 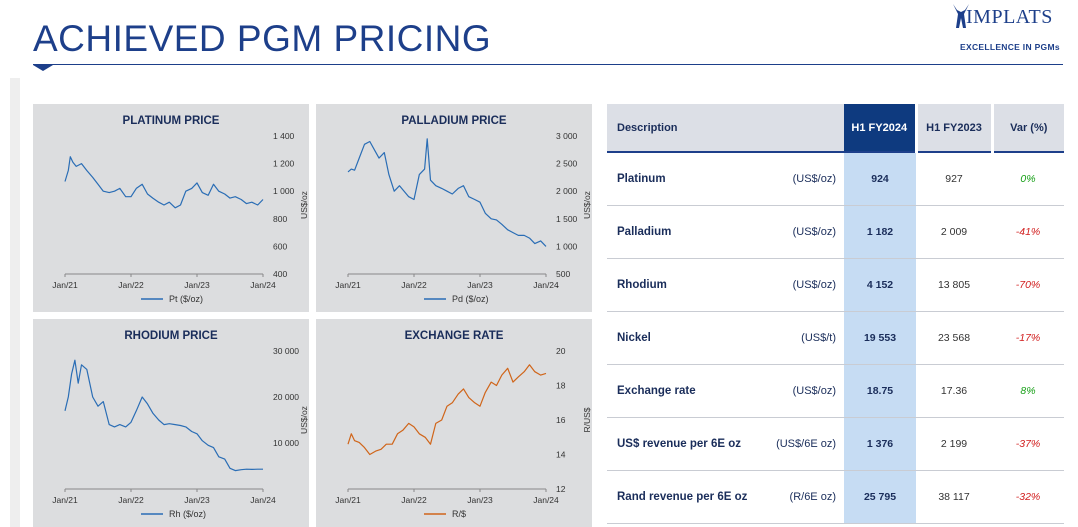 I want to click on y-tick-label: -, so click(x=557, y=286).